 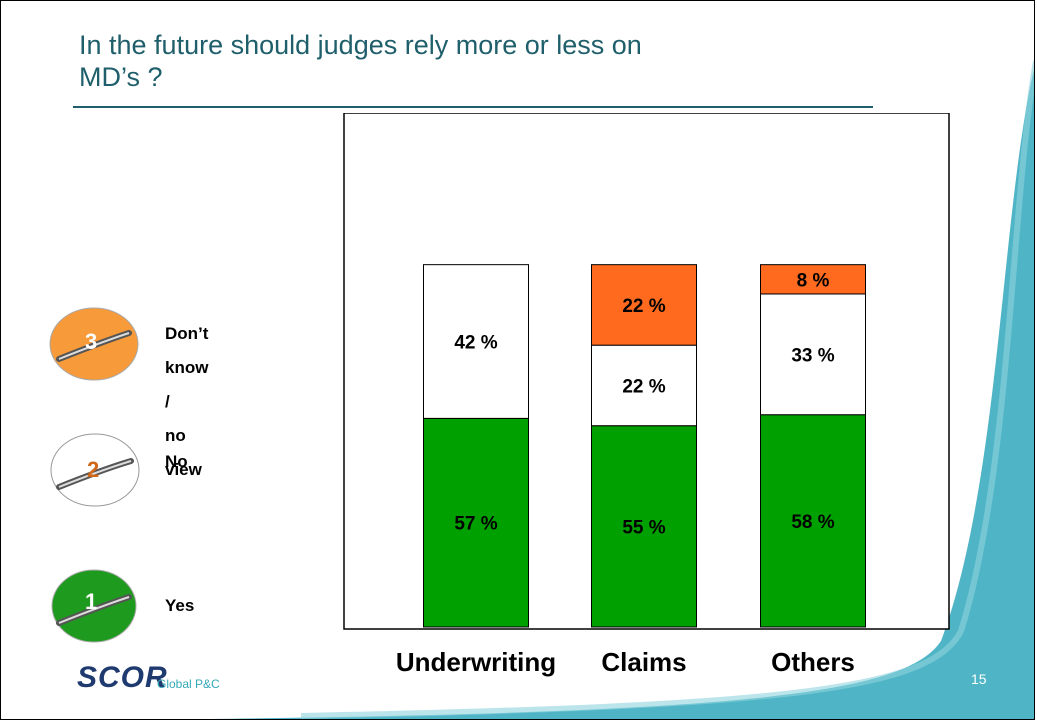 I want to click on title-line-2: MD’s ?, so click(x=121, y=77).